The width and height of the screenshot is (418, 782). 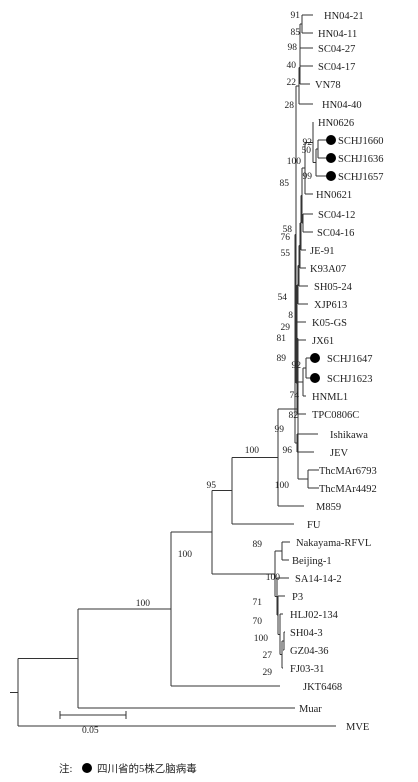 What do you see at coordinates (322, 687) in the screenshot?
I see `taxon-label: JKT6468` at bounding box center [322, 687].